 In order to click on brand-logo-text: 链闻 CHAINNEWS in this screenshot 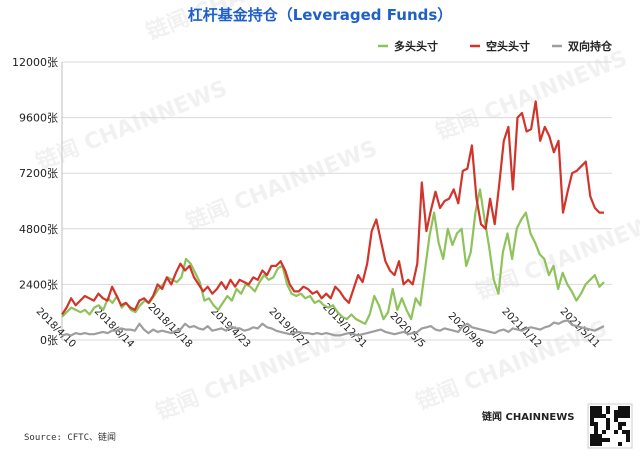, I will do `click(527, 416)`.